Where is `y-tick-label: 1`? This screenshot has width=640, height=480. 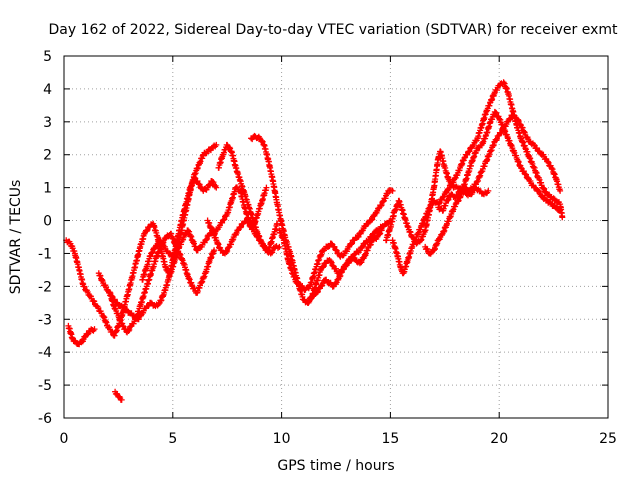 y-tick-label: 1 is located at coordinates (47, 189).